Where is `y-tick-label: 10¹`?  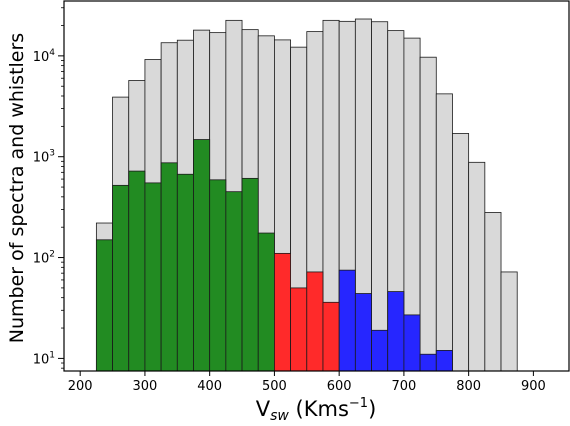 y-tick-label: 10¹ is located at coordinates (44, 358).